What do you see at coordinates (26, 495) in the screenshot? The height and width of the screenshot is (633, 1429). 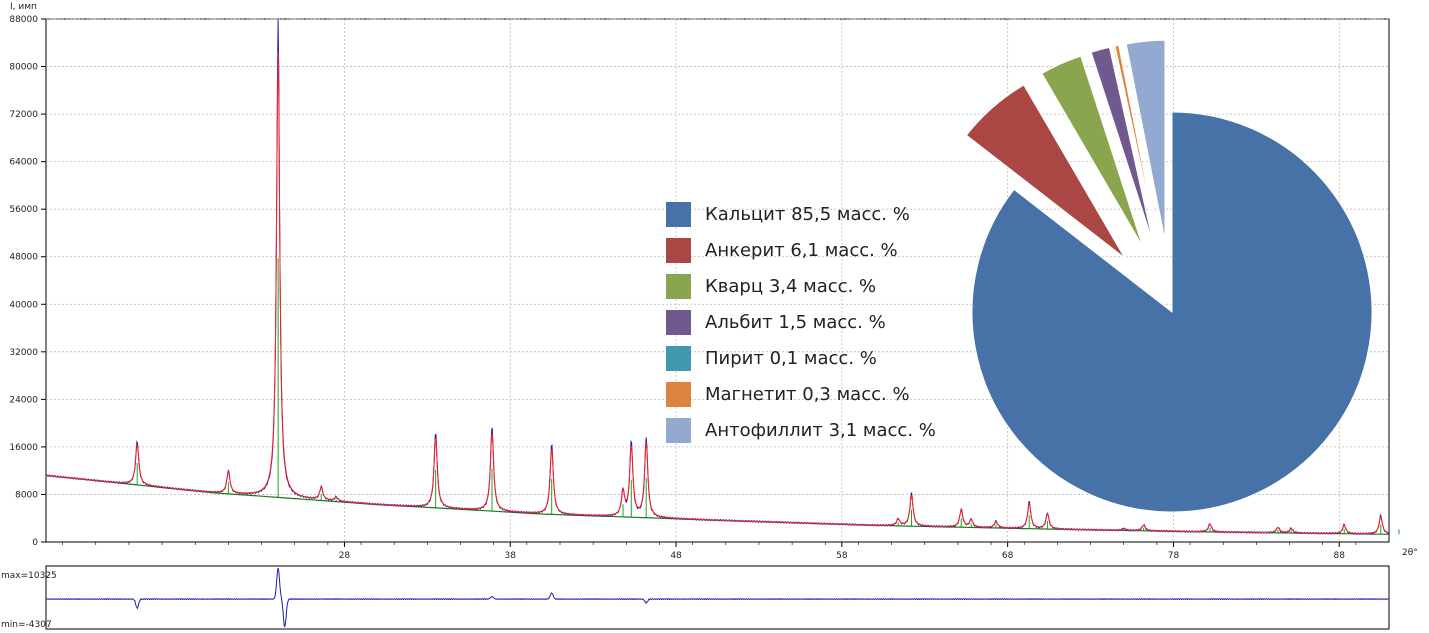 I see `y-tick-label: 8000` at bounding box center [26, 495].